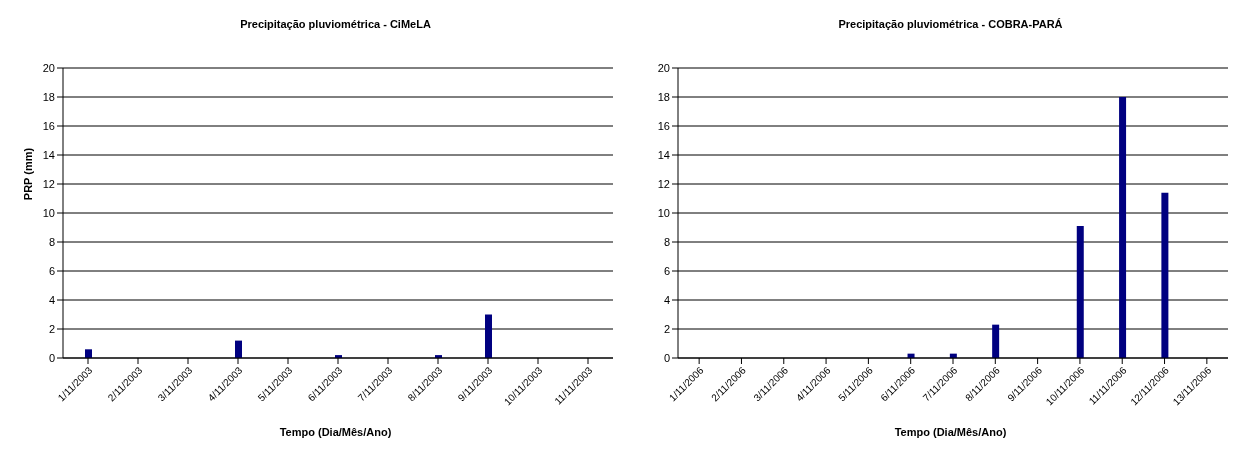  Describe the element at coordinates (950, 24) in the screenshot. I see `chart-title: Precipitação pluviométrica - COBRA-PARÁ` at that location.